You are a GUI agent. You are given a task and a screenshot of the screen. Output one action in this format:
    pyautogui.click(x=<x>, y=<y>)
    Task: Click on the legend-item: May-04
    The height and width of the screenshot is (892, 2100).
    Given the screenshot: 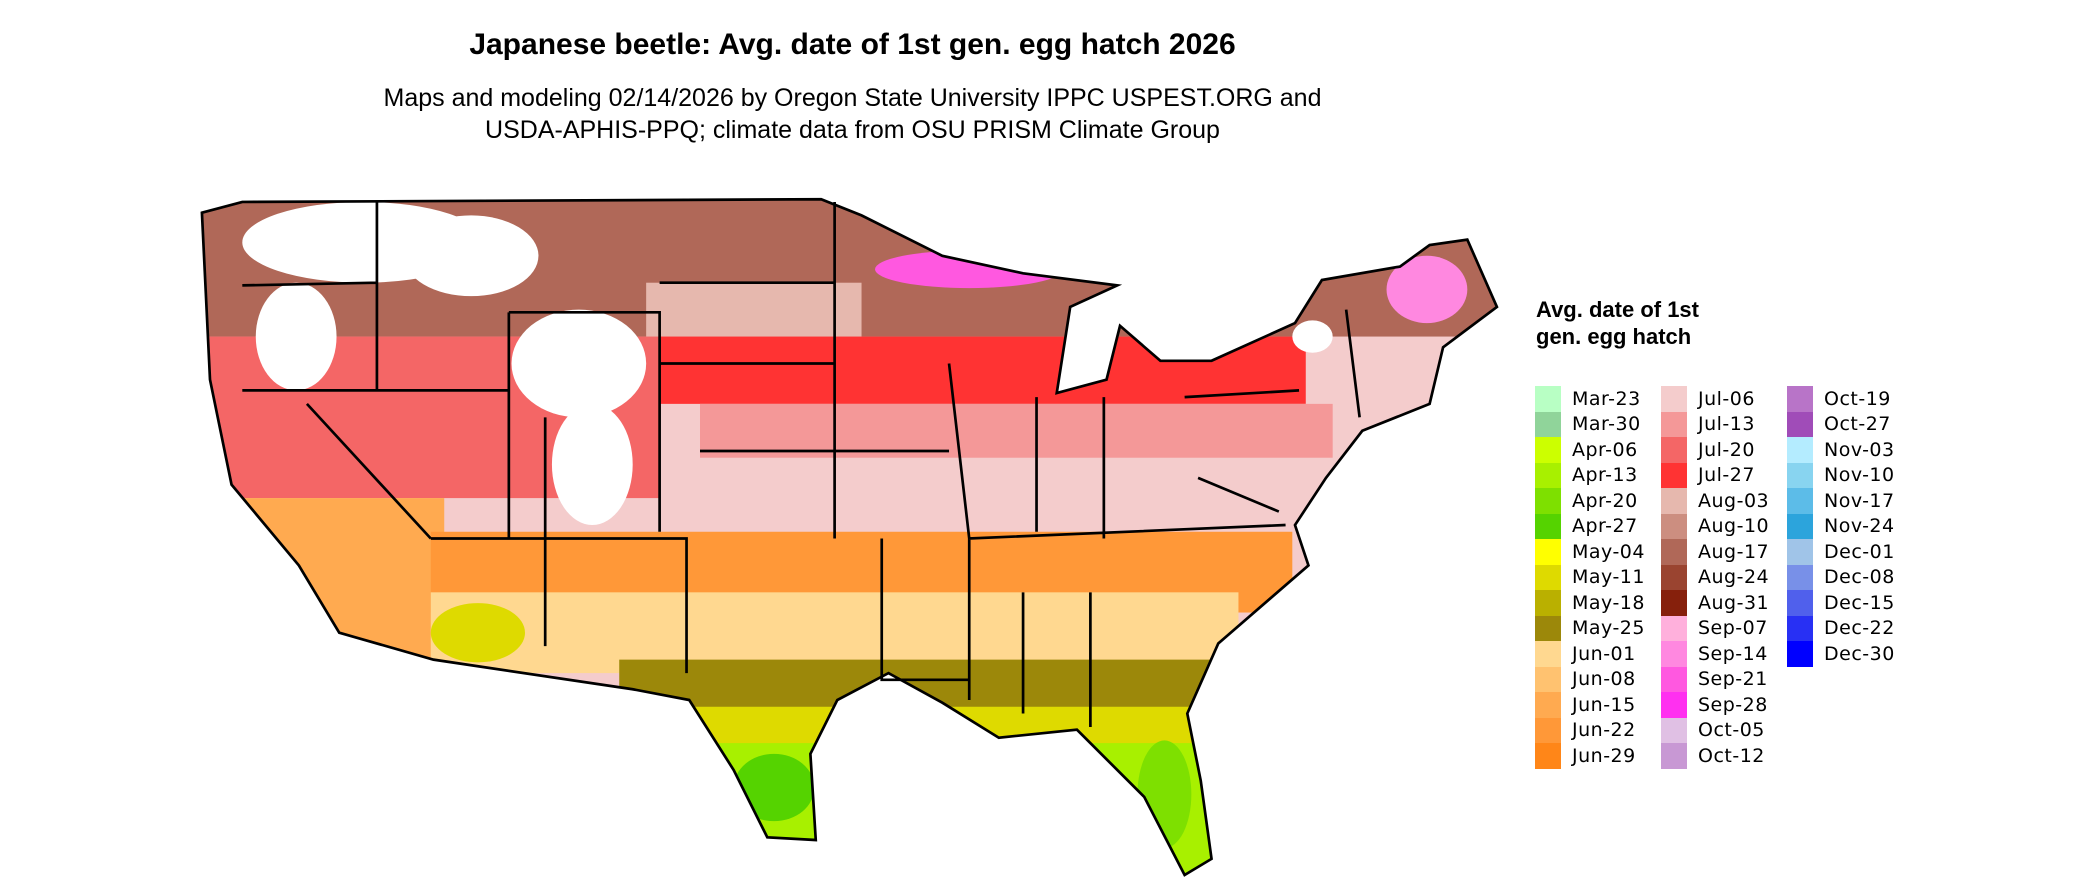 What is the action you would take?
    pyautogui.click(x=1590, y=552)
    